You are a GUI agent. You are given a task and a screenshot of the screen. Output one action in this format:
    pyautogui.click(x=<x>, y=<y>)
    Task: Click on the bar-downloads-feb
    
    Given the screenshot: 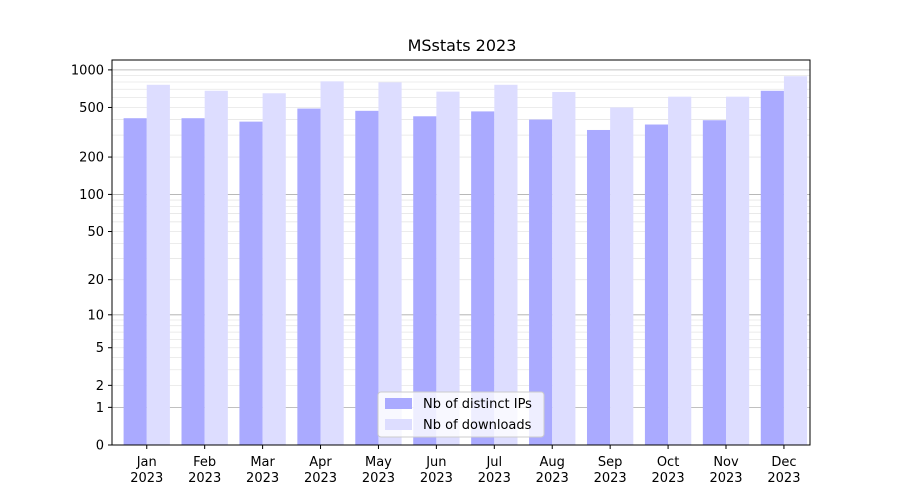 What is the action you would take?
    pyautogui.click(x=216, y=268)
    